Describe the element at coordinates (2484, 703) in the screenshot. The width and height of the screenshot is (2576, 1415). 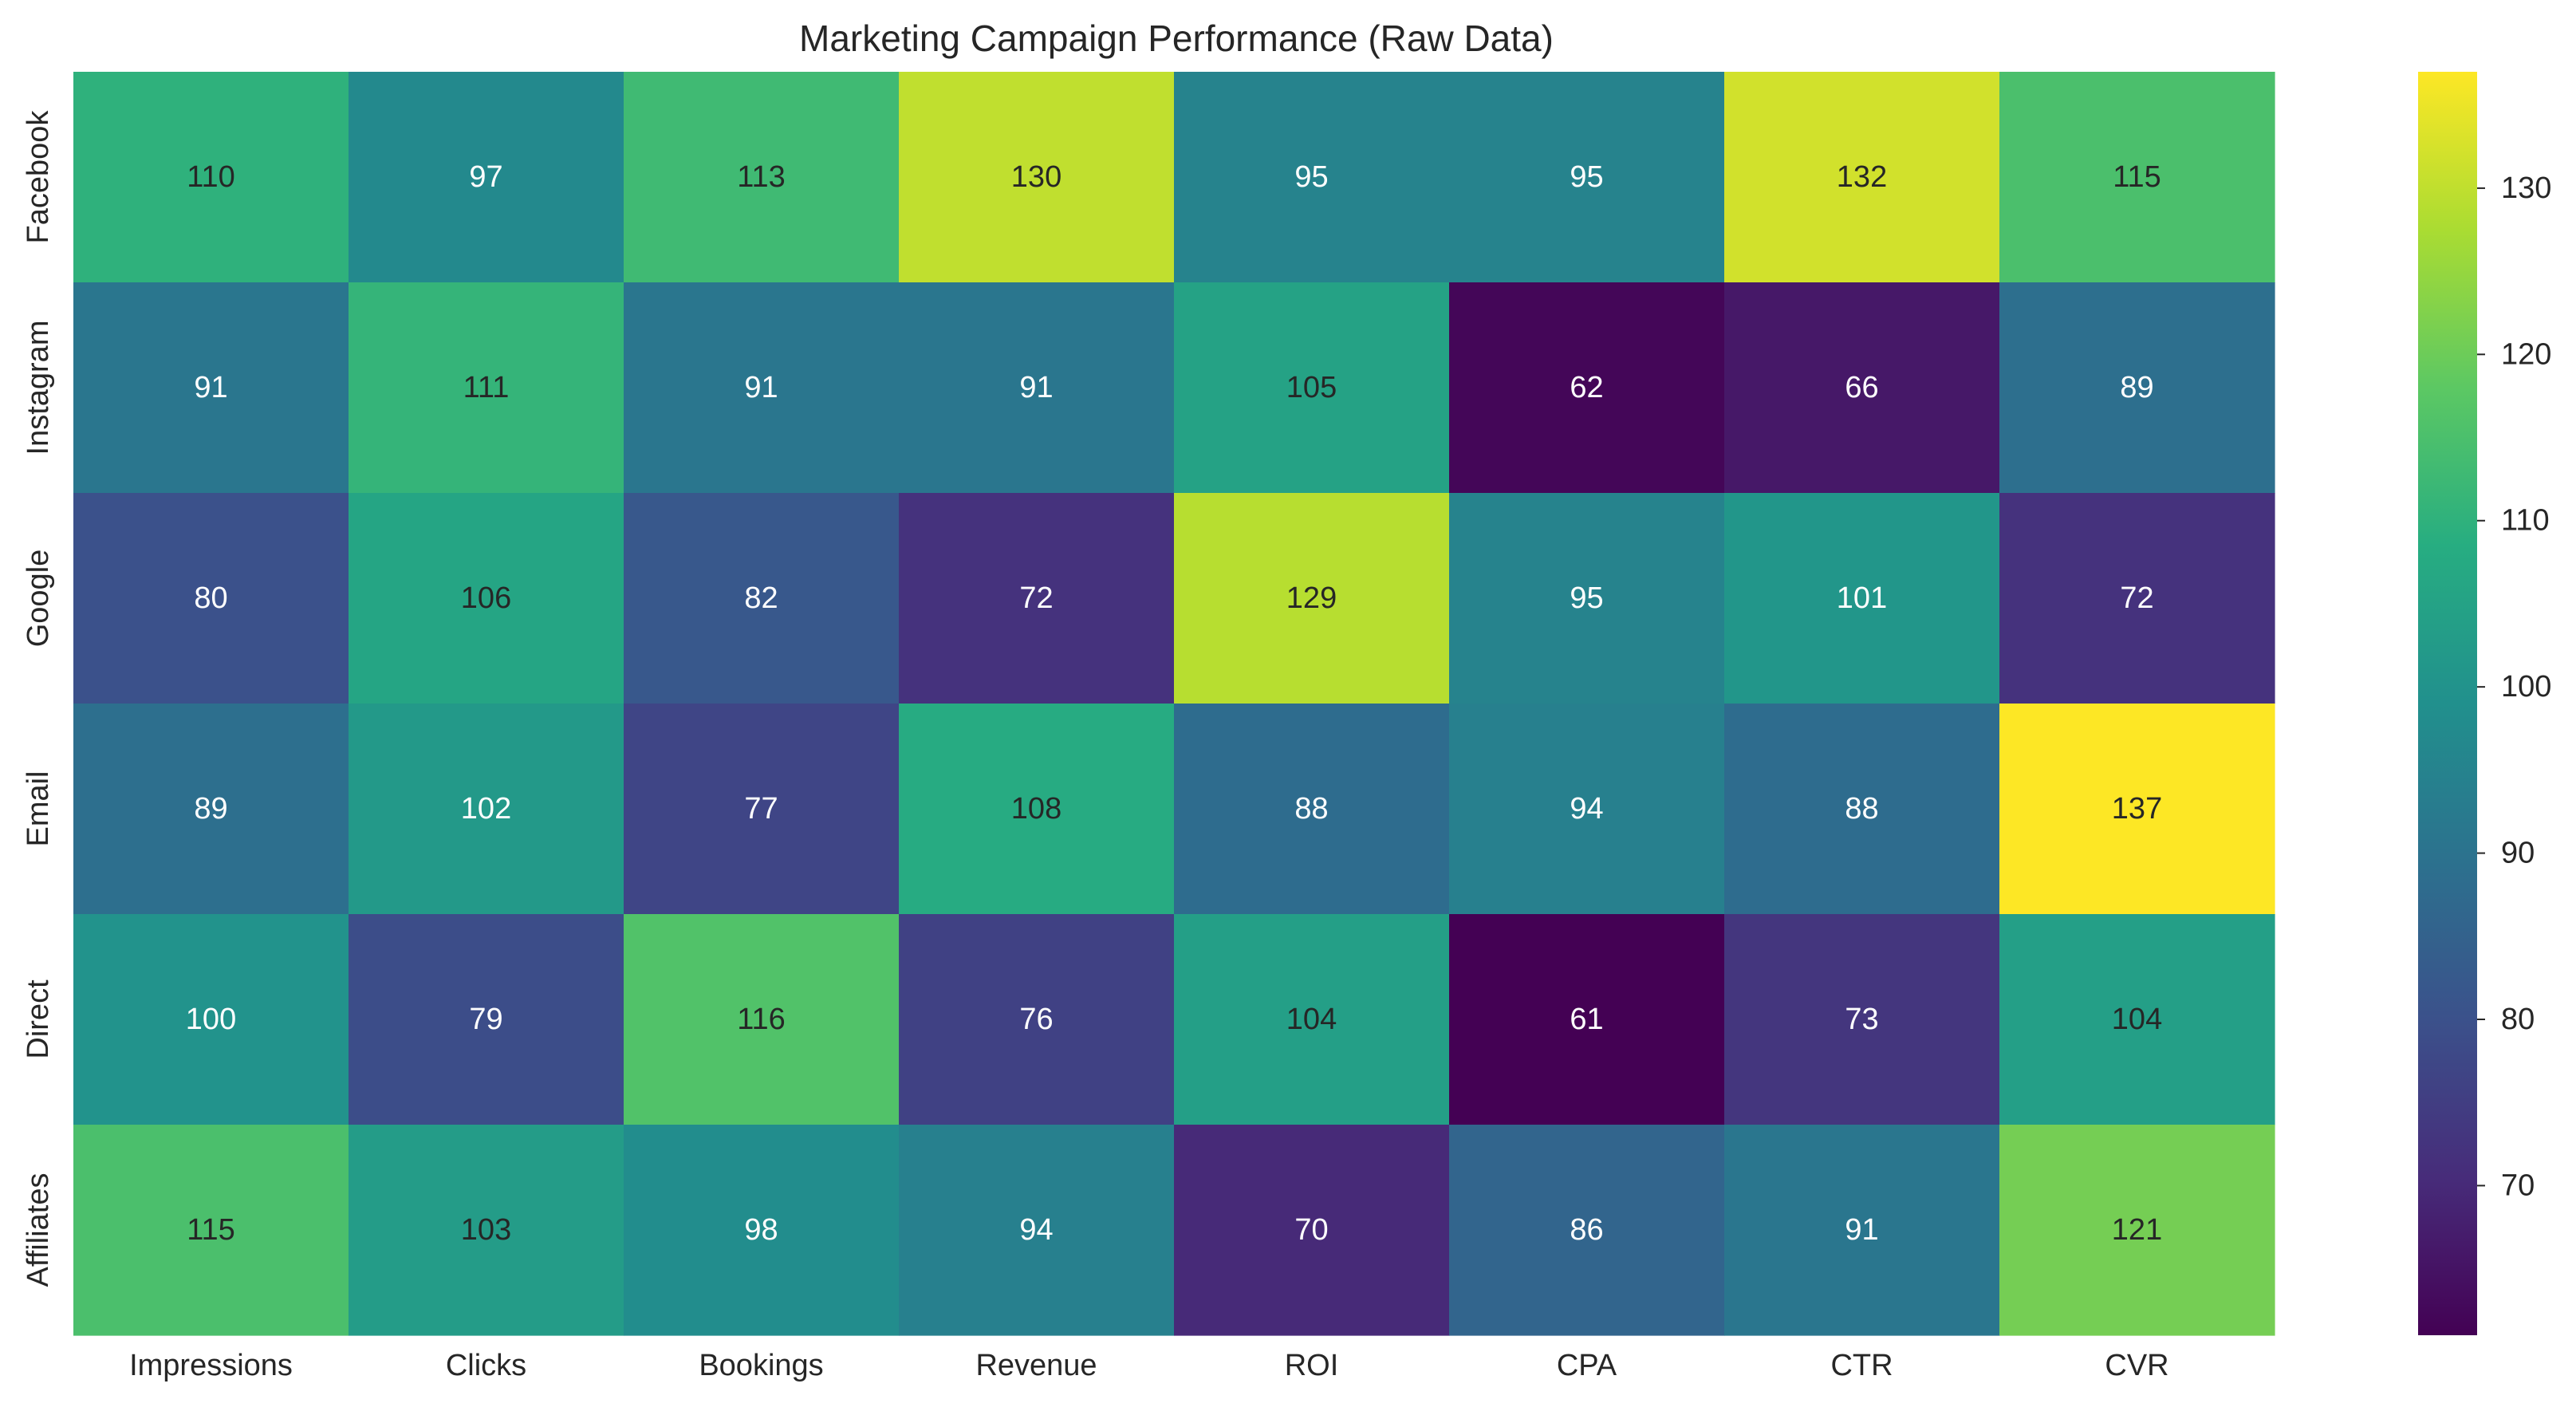
I see `colorbar: 70 80 90 100 110 120 130` at that location.